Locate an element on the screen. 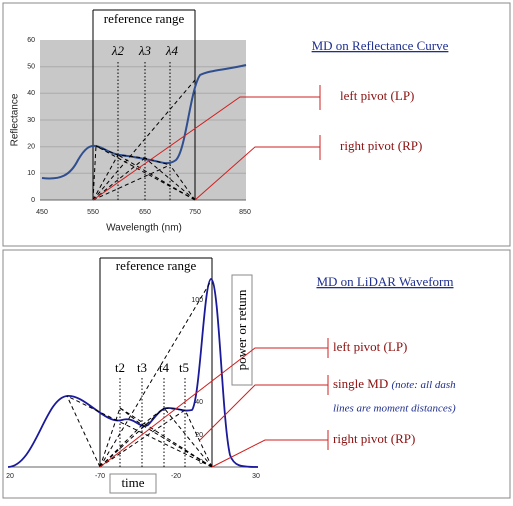 The height and width of the screenshot is (506, 513). note-line-2: lines are moment distances) is located at coordinates (394, 409).